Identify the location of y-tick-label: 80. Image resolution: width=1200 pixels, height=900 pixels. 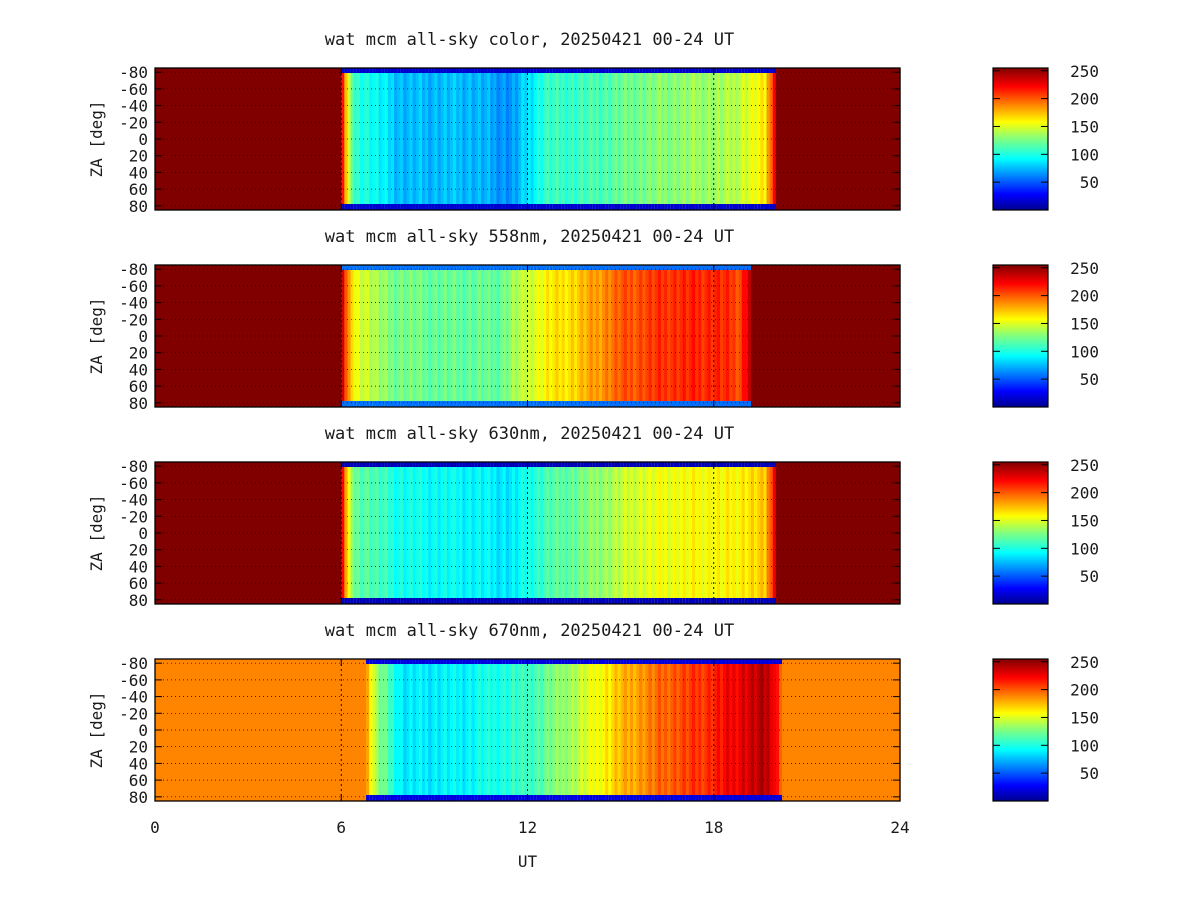
(138, 600).